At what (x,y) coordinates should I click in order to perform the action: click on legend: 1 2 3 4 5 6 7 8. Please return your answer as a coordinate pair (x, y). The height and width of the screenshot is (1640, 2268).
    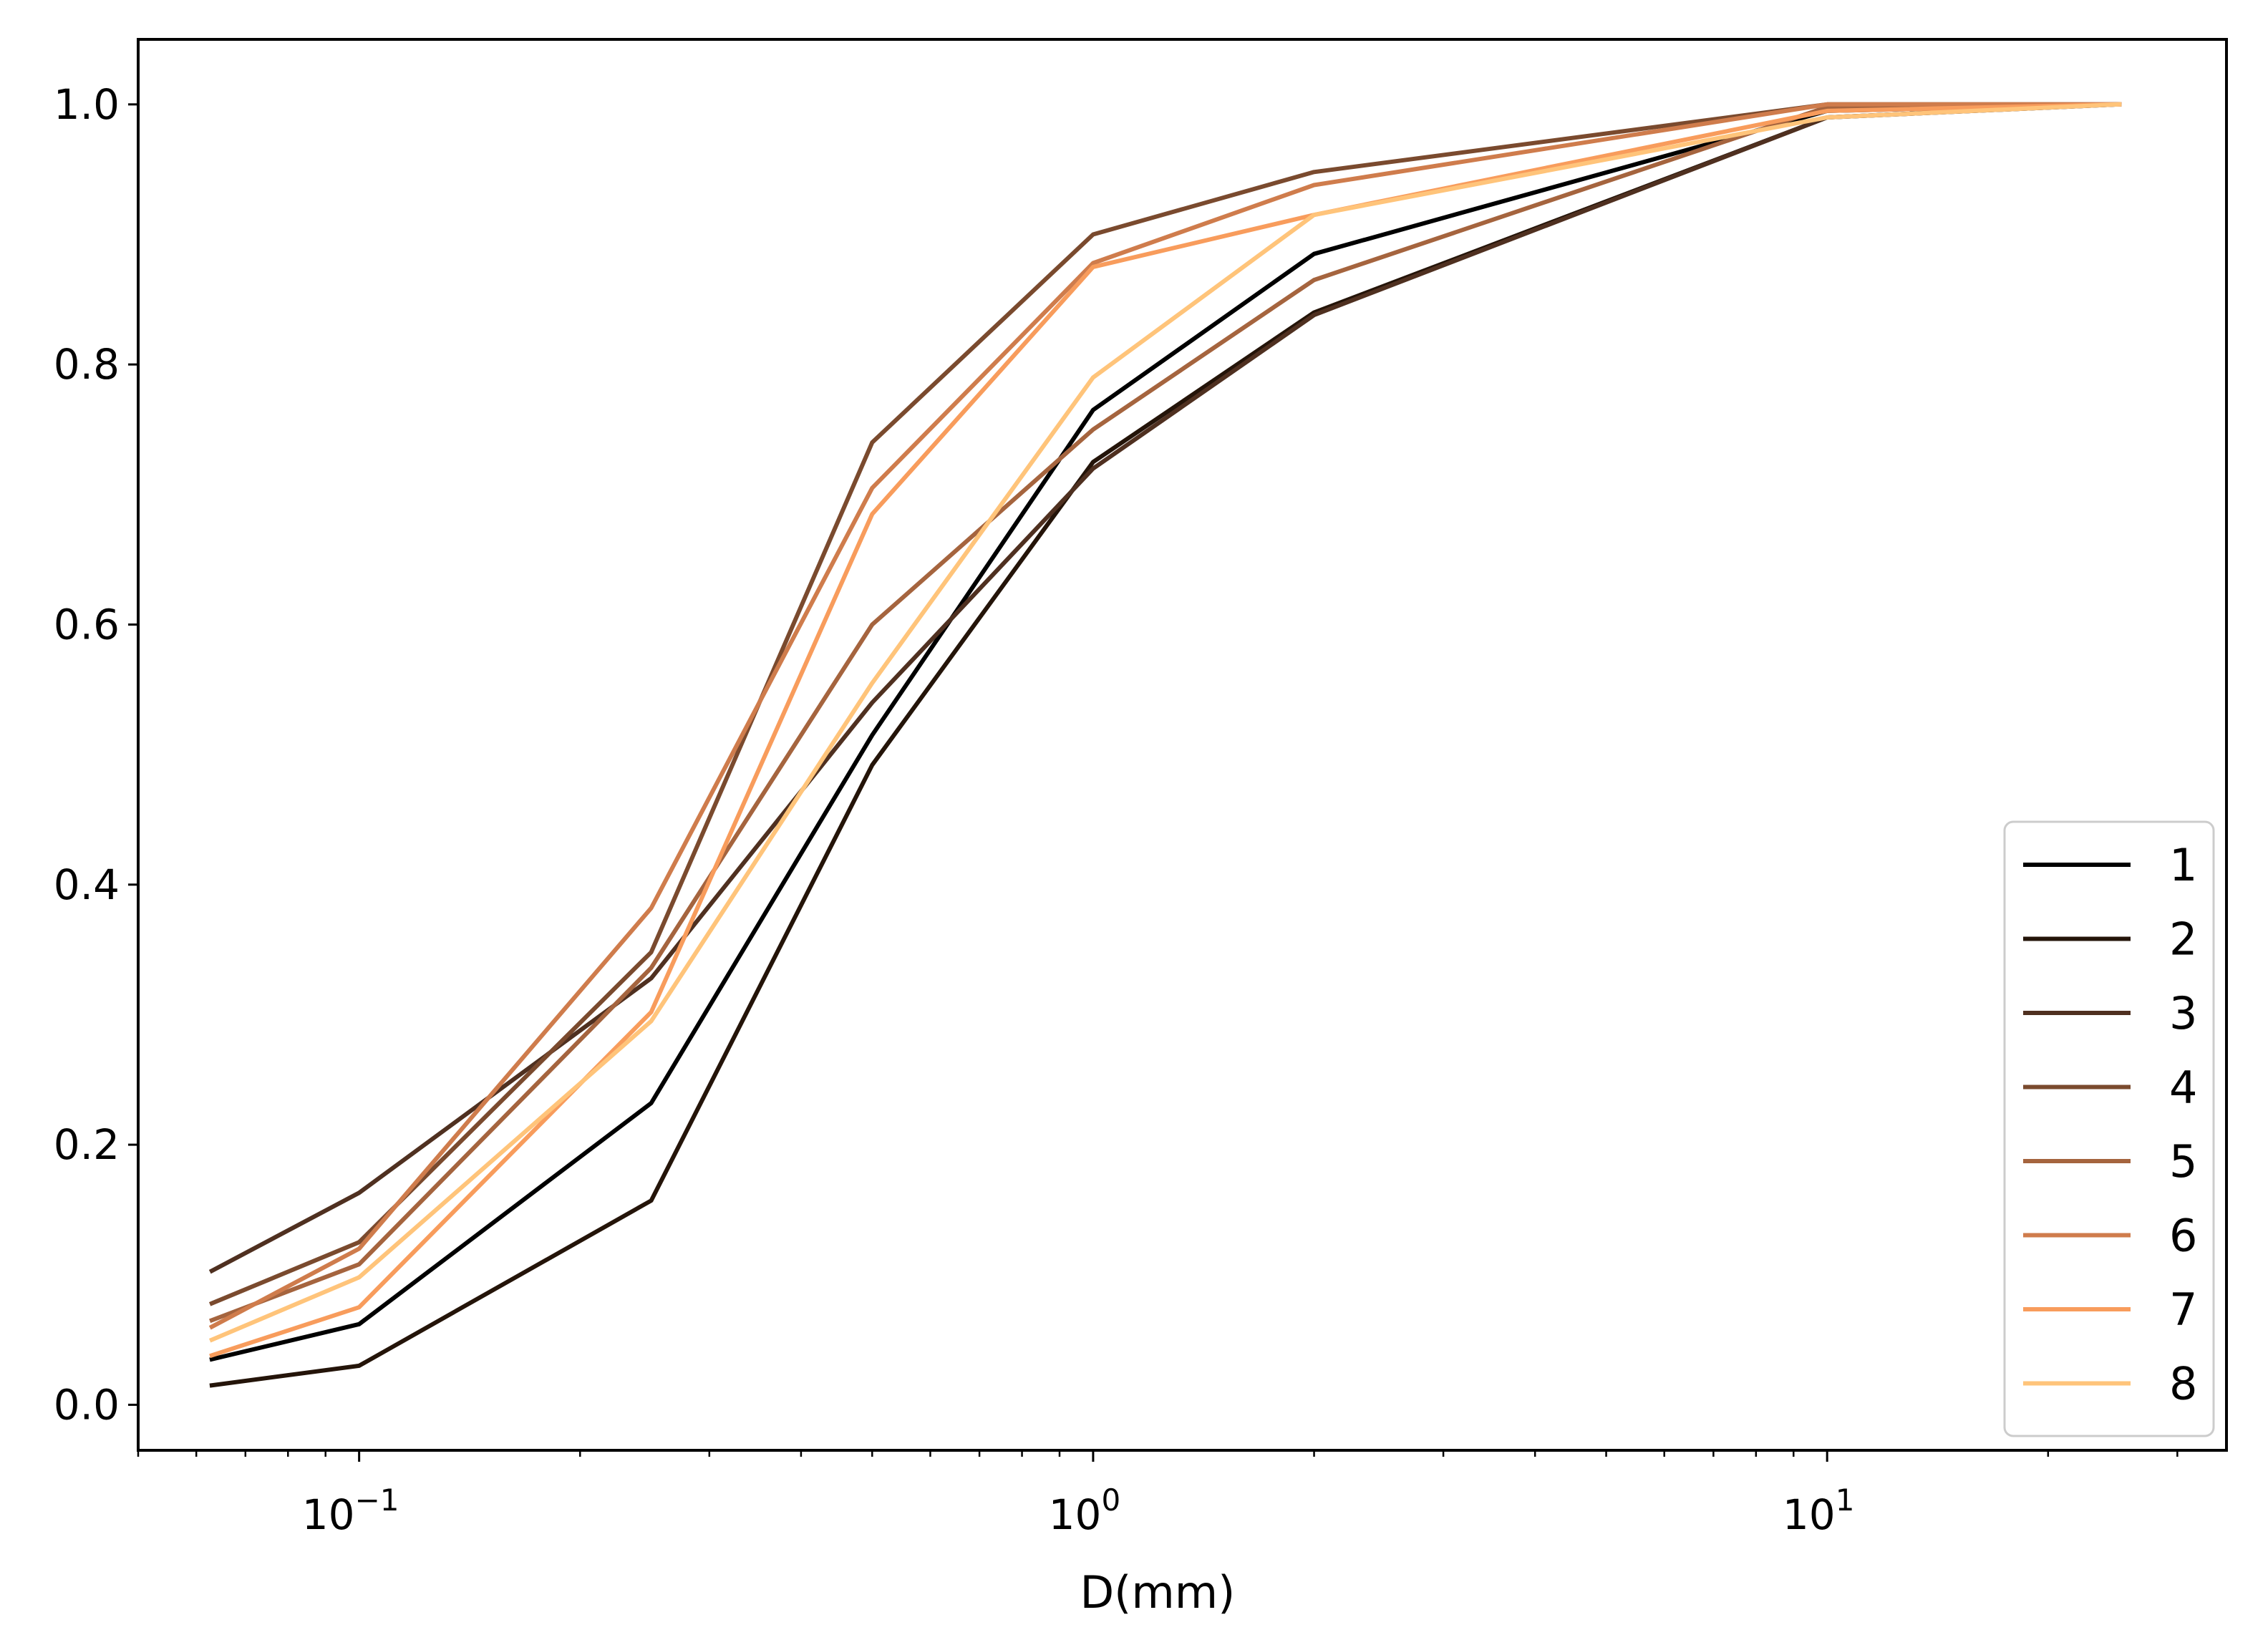
    Looking at the image, I should click on (2109, 1128).